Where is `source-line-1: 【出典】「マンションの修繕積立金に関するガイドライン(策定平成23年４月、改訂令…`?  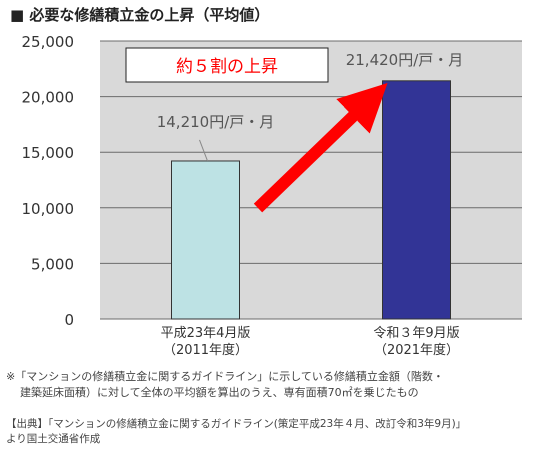 source-line-1: 【出典】「マンションの修繕積立金に関するガイドライン(策定平成23年４月、改訂令… is located at coordinates (236, 424).